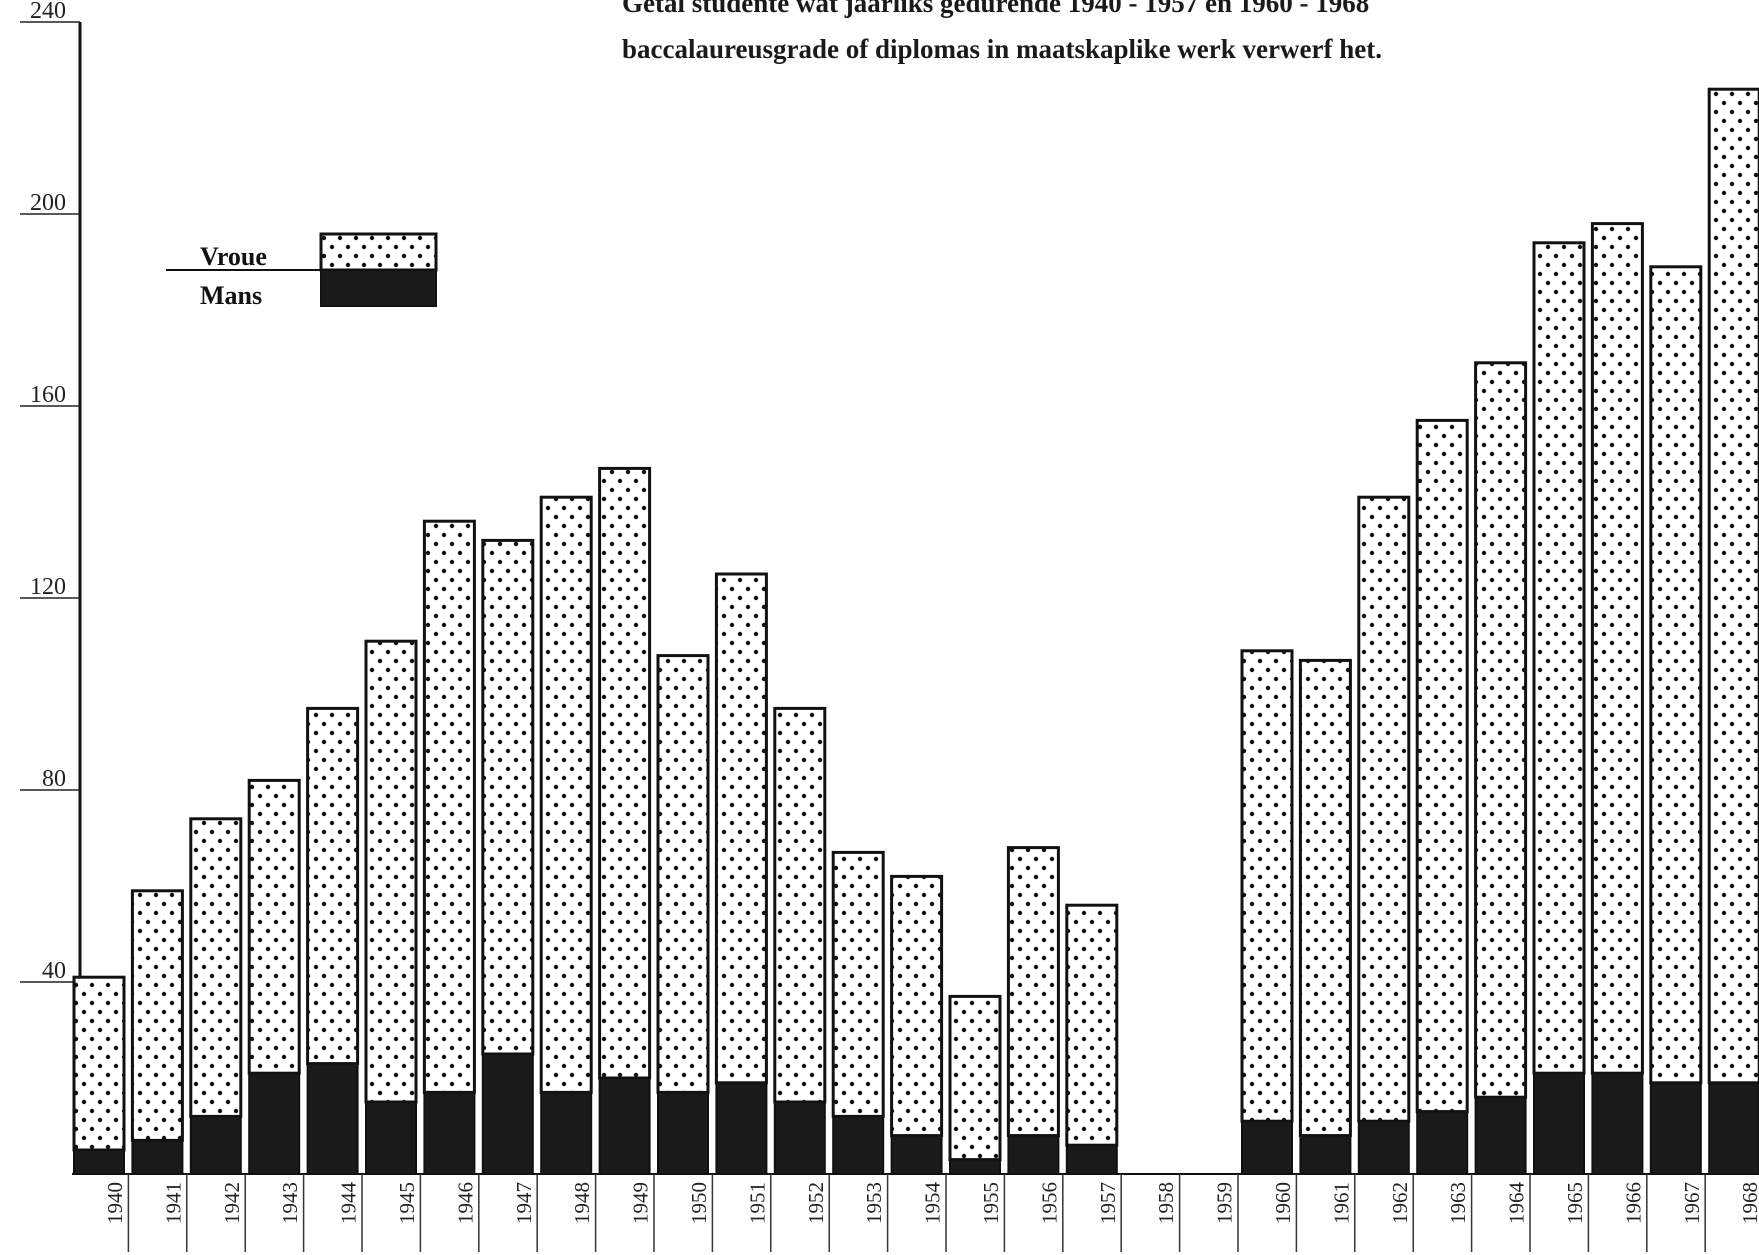  I want to click on x-tick-label: 1964, so click(1517, 1203).